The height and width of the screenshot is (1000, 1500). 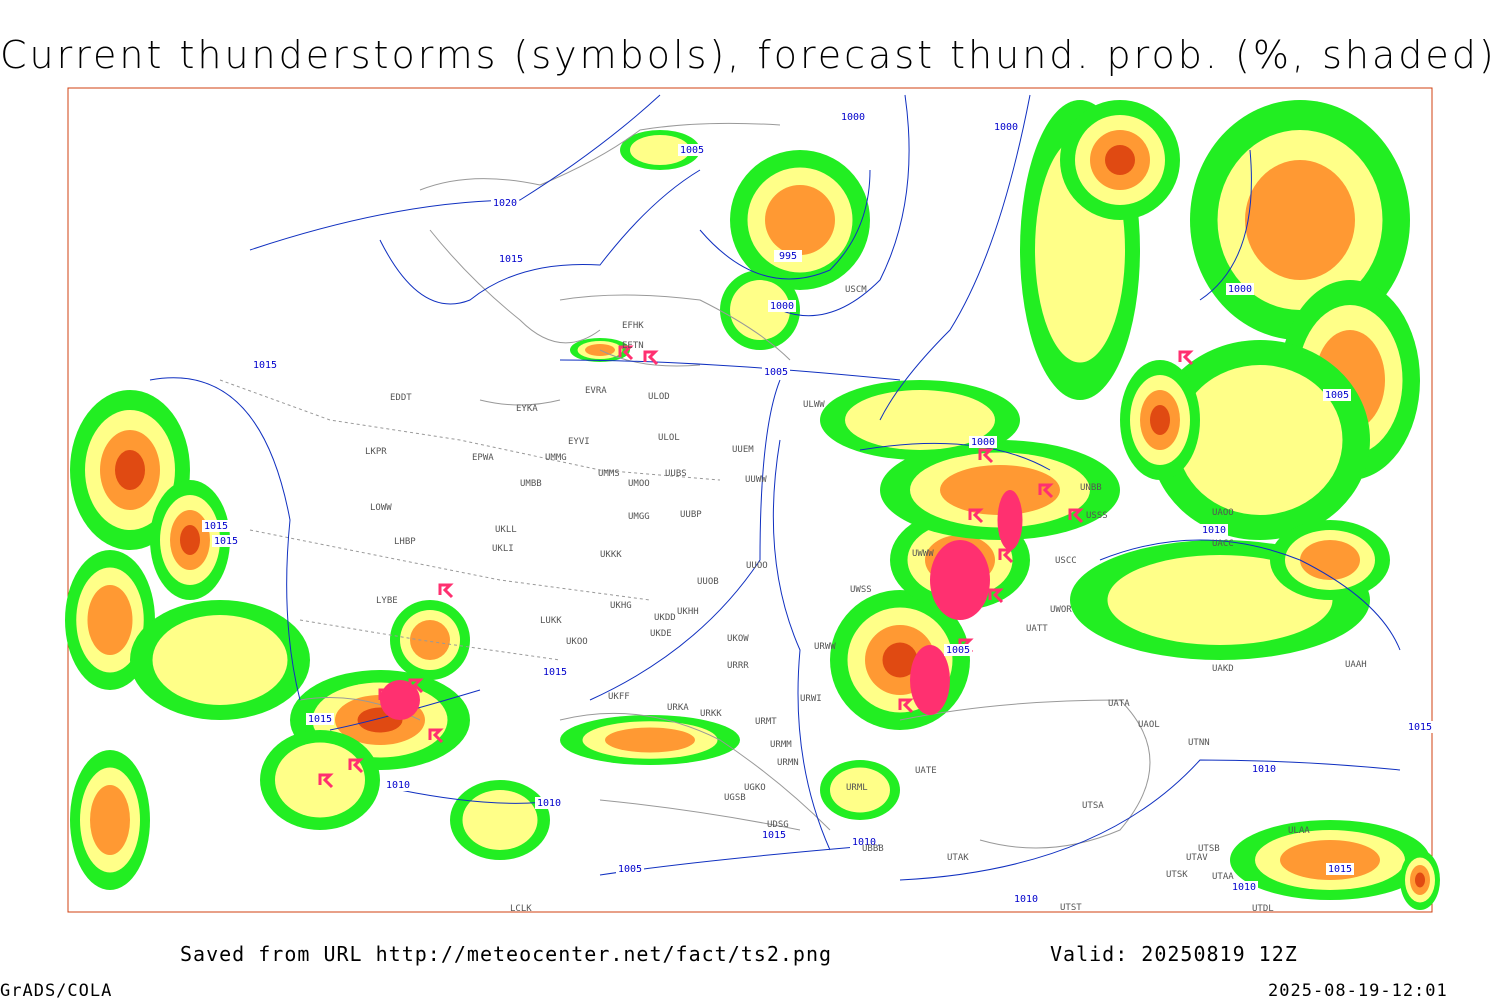 What do you see at coordinates (788, 763) in the screenshot?
I see `station-label: URMN` at bounding box center [788, 763].